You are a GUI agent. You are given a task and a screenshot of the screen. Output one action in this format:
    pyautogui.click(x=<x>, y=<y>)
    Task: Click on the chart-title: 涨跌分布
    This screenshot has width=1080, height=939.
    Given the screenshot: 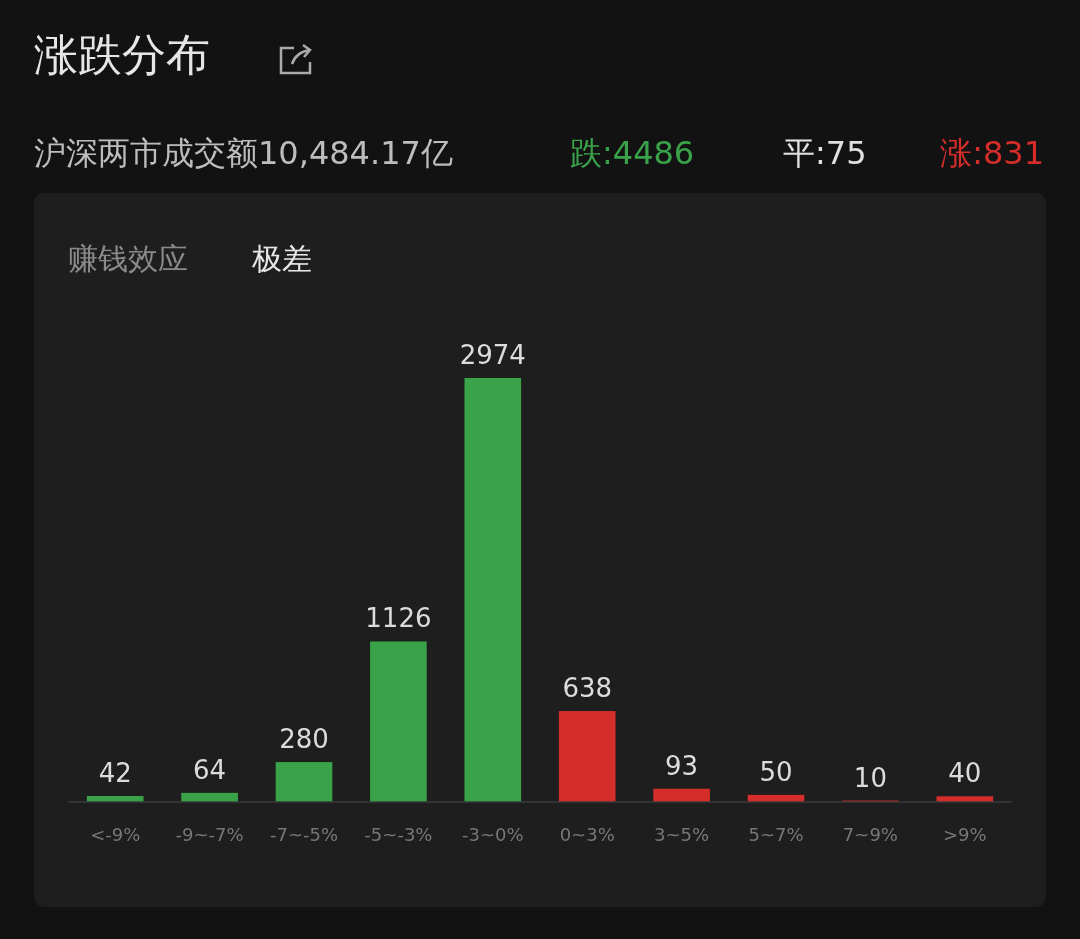 What is the action you would take?
    pyautogui.click(x=122, y=54)
    